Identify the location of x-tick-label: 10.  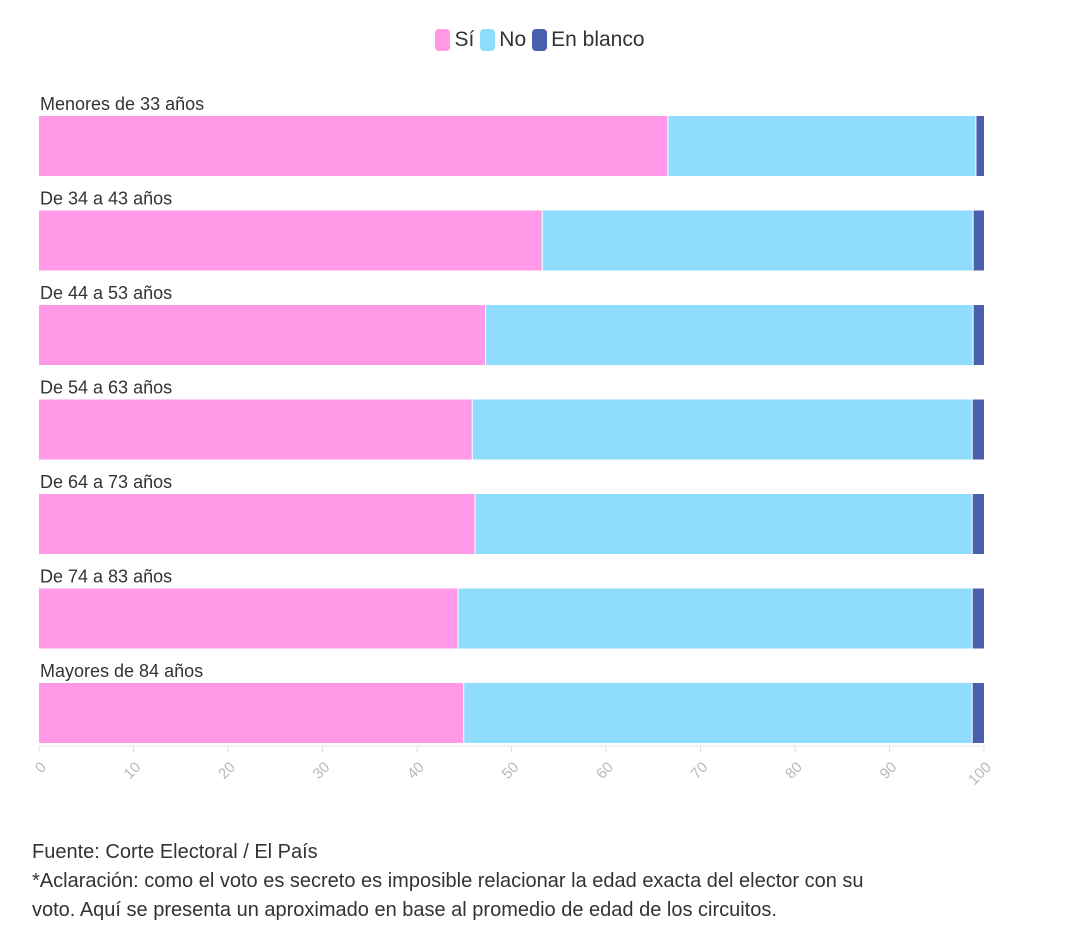
(133, 771).